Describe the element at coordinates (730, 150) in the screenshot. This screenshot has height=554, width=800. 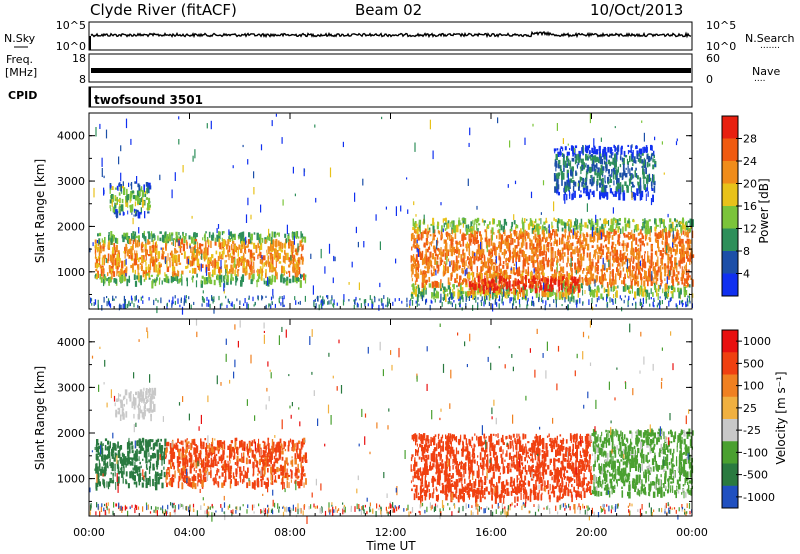
I see `colorbar-segment` at that location.